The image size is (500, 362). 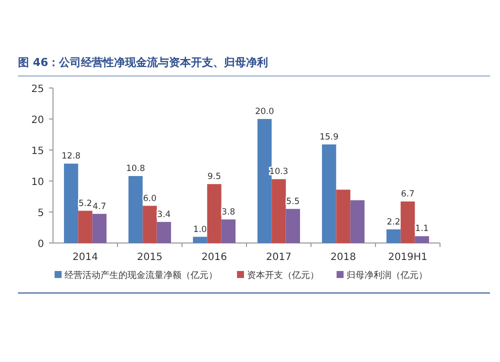 What do you see at coordinates (141, 275) in the screenshot?
I see `legend-label: 经营活动产生的现金流量净额（亿元）` at bounding box center [141, 275].